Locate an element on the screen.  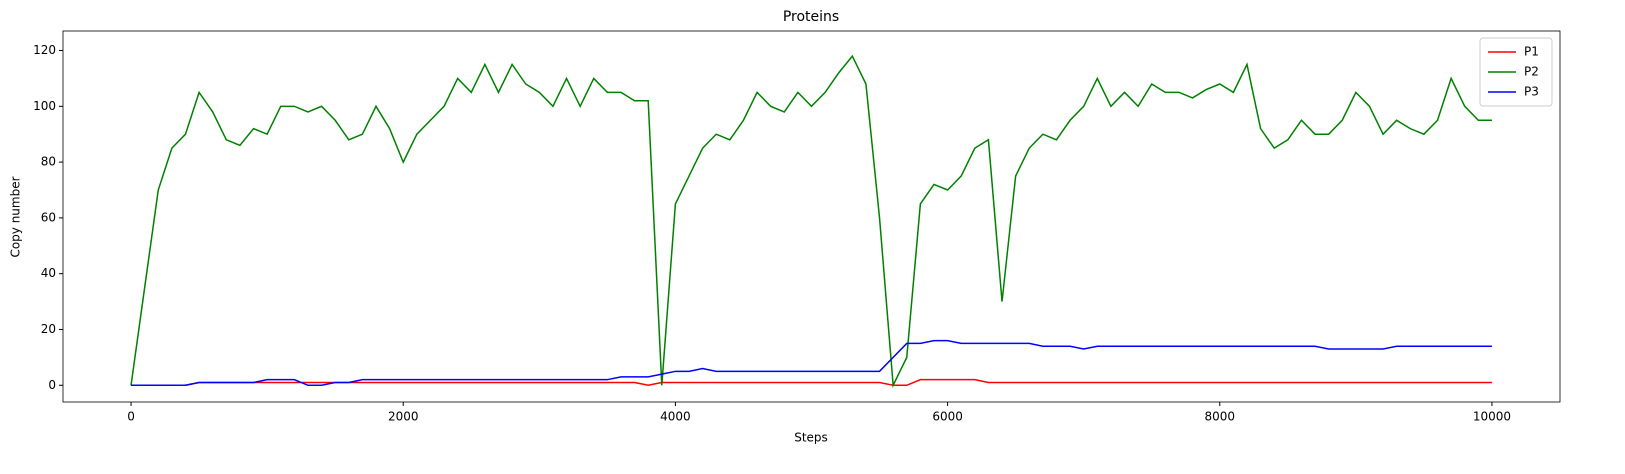
y-axis-label: Copy number is located at coordinates (16, 216).